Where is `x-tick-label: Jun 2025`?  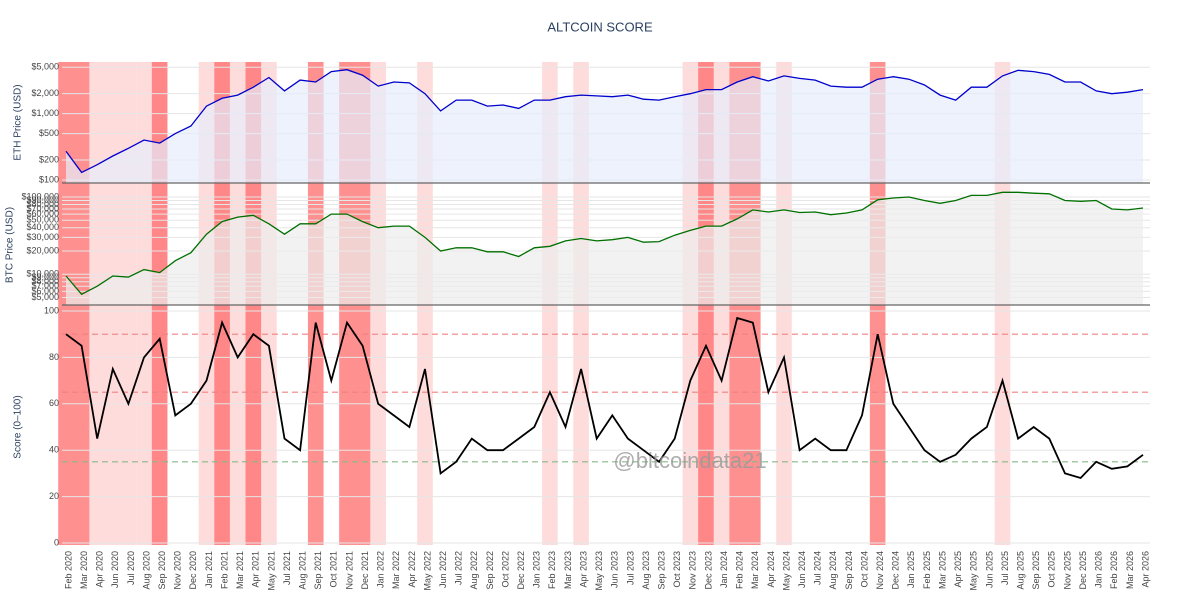
x-tick-label: Jun 2025 is located at coordinates (989, 569).